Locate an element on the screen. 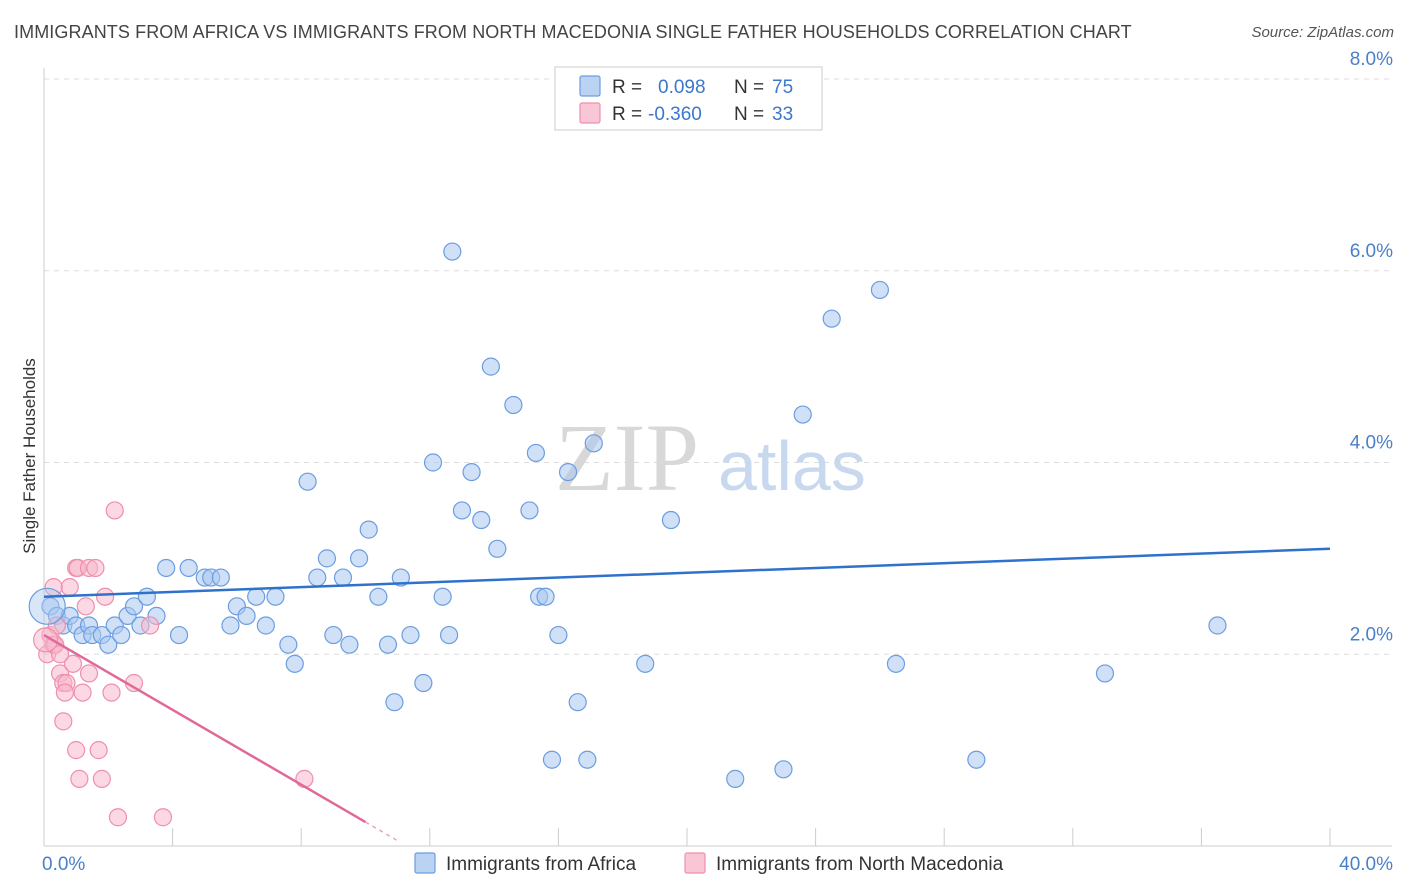  y-tick-label: 2.0% is located at coordinates (1371, 634).